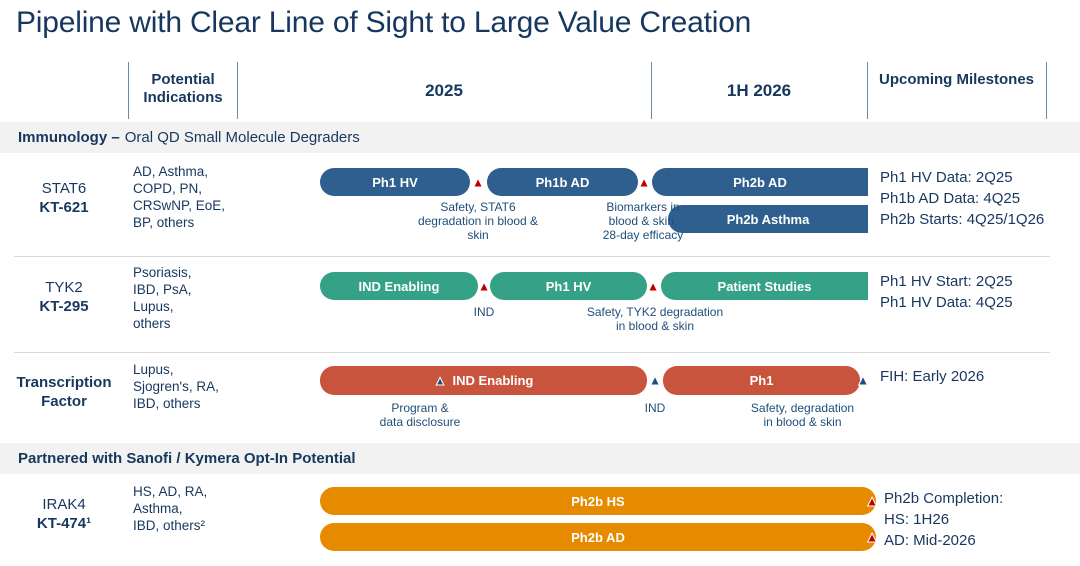 This screenshot has height=566, width=1080. What do you see at coordinates (478, 207) in the screenshot?
I see `annotation-line: Safety, STAT6` at bounding box center [478, 207].